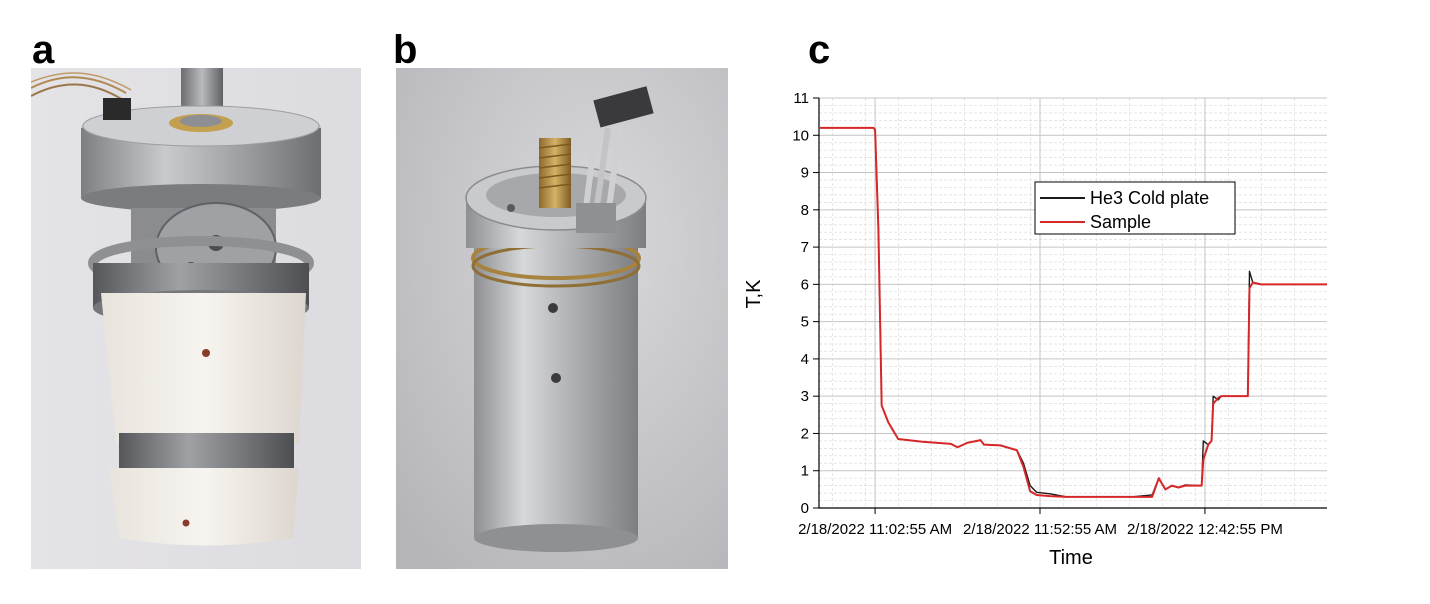 This screenshot has width=1430, height=604. Describe the element at coordinates (875, 529) in the screenshot. I see `x-tick-label: 2/18/2022 11:02:55 AM` at that location.